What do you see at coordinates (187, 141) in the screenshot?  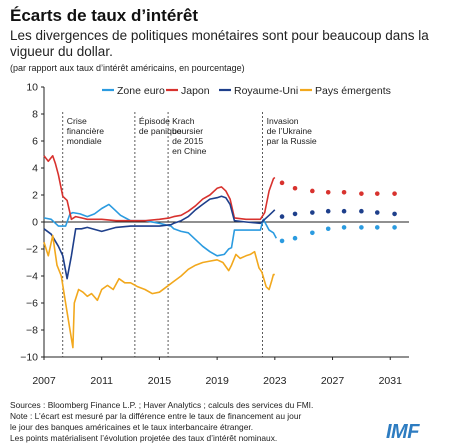 I see `event-label: de 2015` at bounding box center [187, 141].